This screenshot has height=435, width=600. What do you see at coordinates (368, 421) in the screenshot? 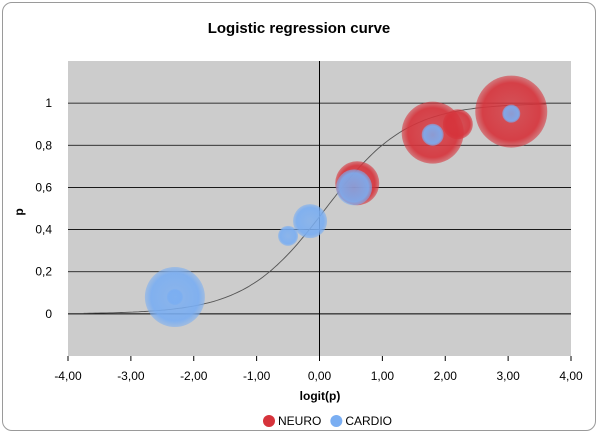
I see `legend-label-cardio: CARDIO` at bounding box center [368, 421].